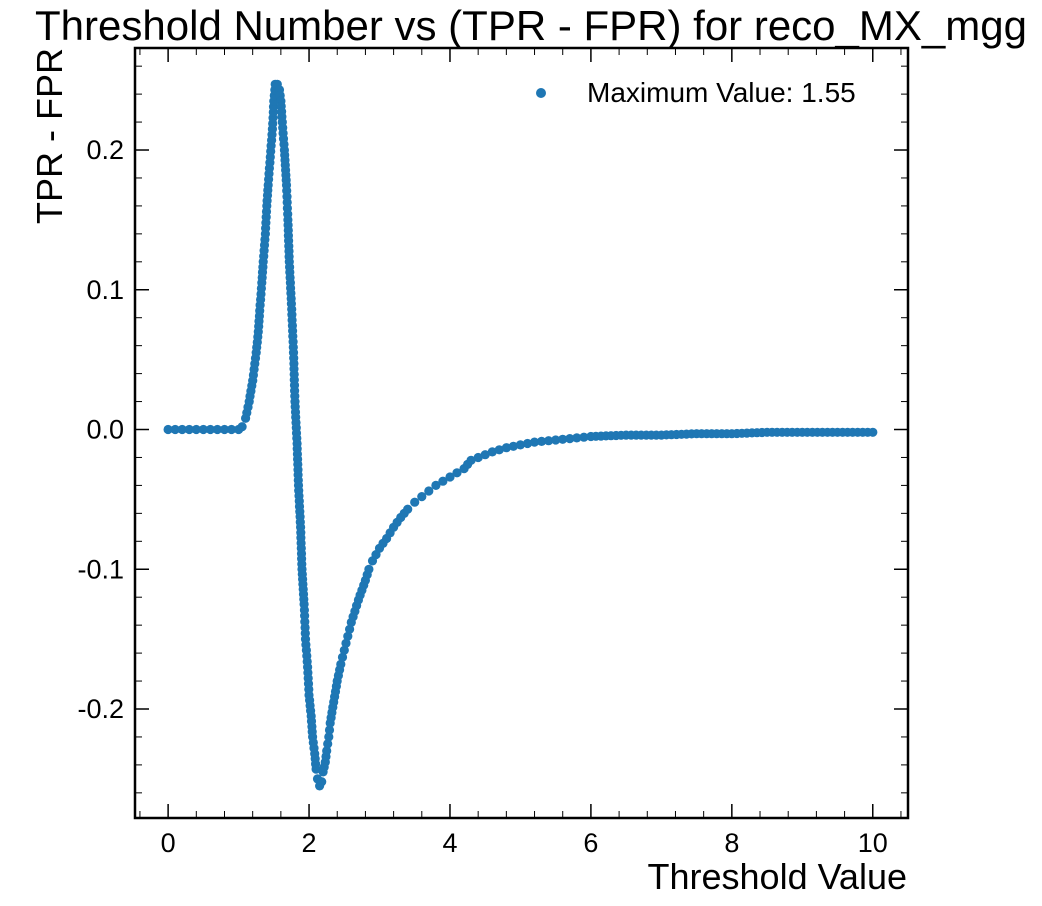  I want to click on legend-marker, so click(541, 93).